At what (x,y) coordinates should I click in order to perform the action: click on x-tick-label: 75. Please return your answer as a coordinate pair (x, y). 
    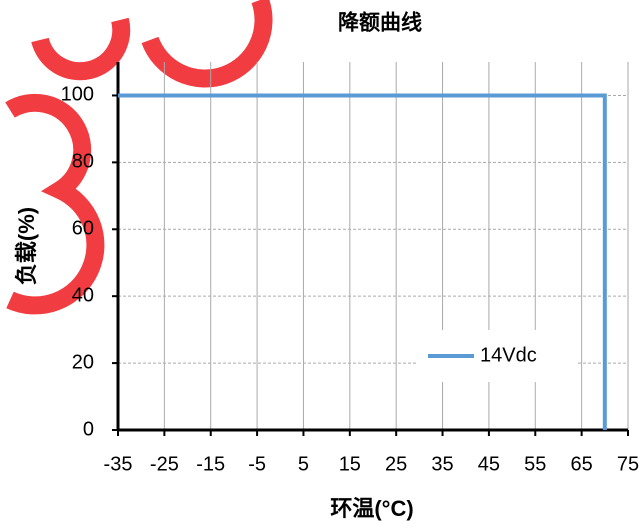
    Looking at the image, I should click on (628, 464).